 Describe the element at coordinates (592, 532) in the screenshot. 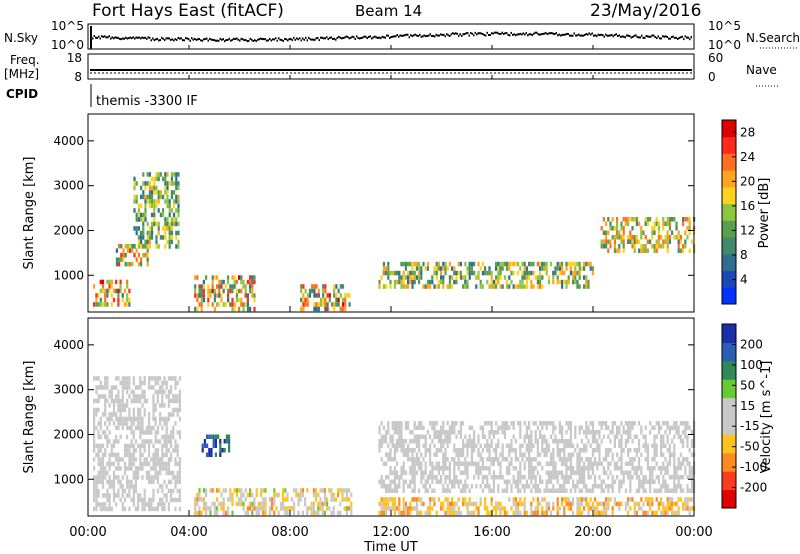

I see `x-tick-label: 20:00` at that location.